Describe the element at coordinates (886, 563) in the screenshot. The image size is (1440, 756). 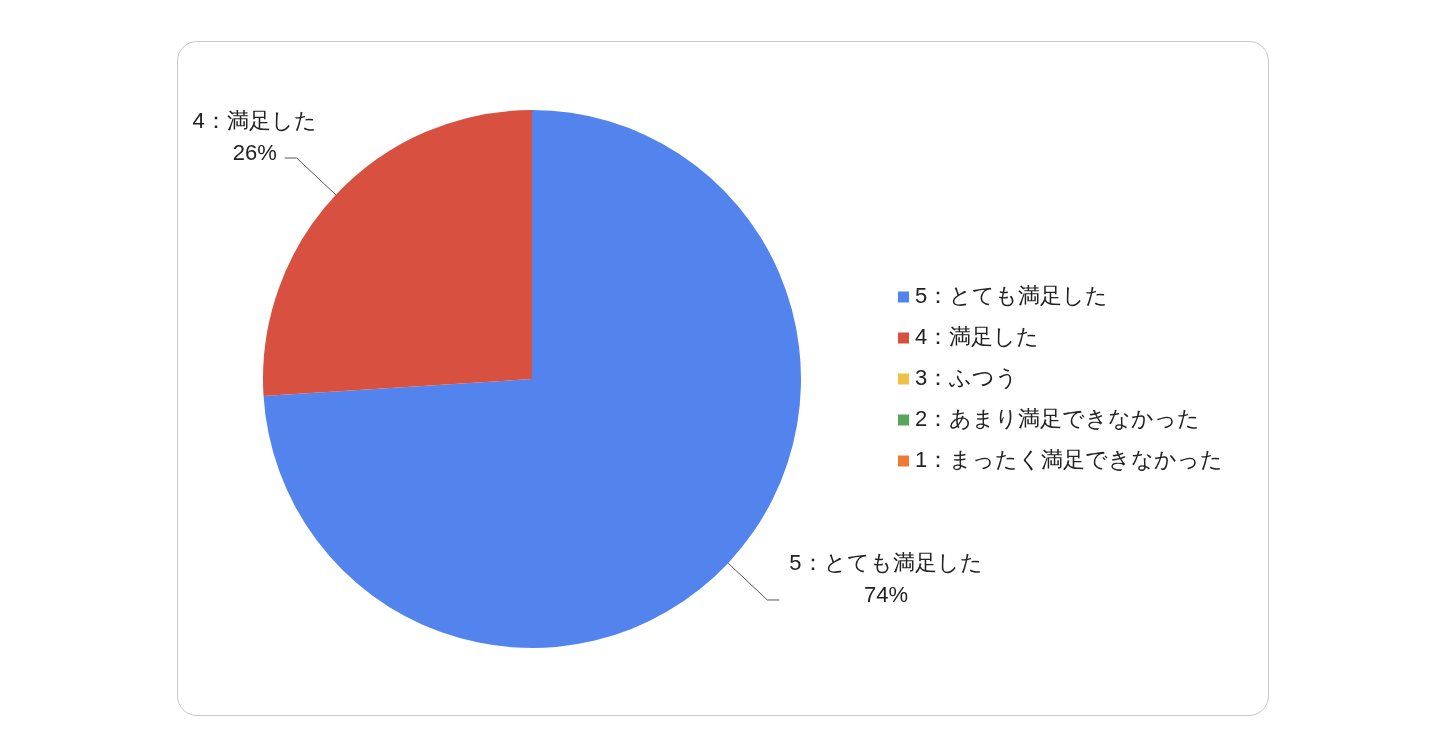
I see `slice-label: 5：とても満足した` at that location.